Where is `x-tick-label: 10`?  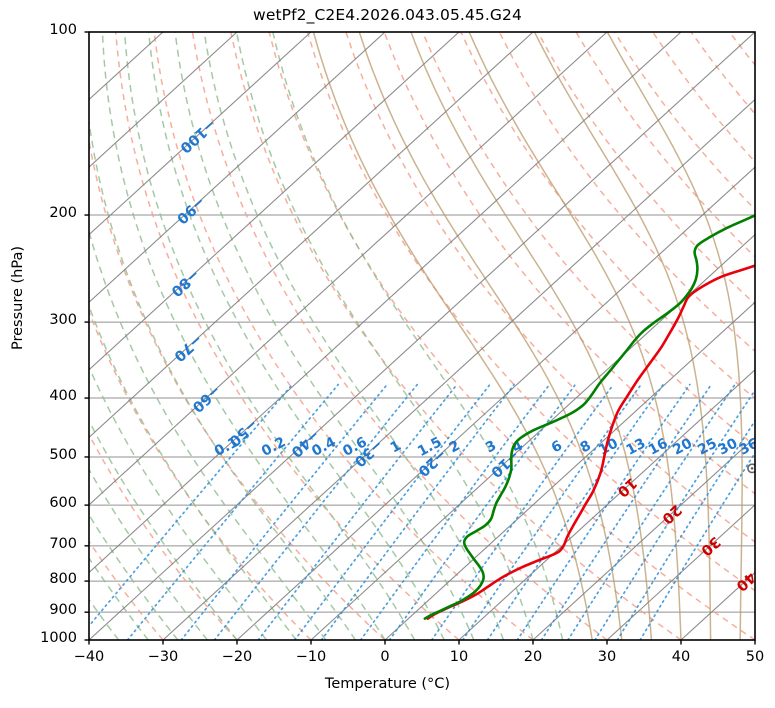 x-tick-label: 10 is located at coordinates (459, 657).